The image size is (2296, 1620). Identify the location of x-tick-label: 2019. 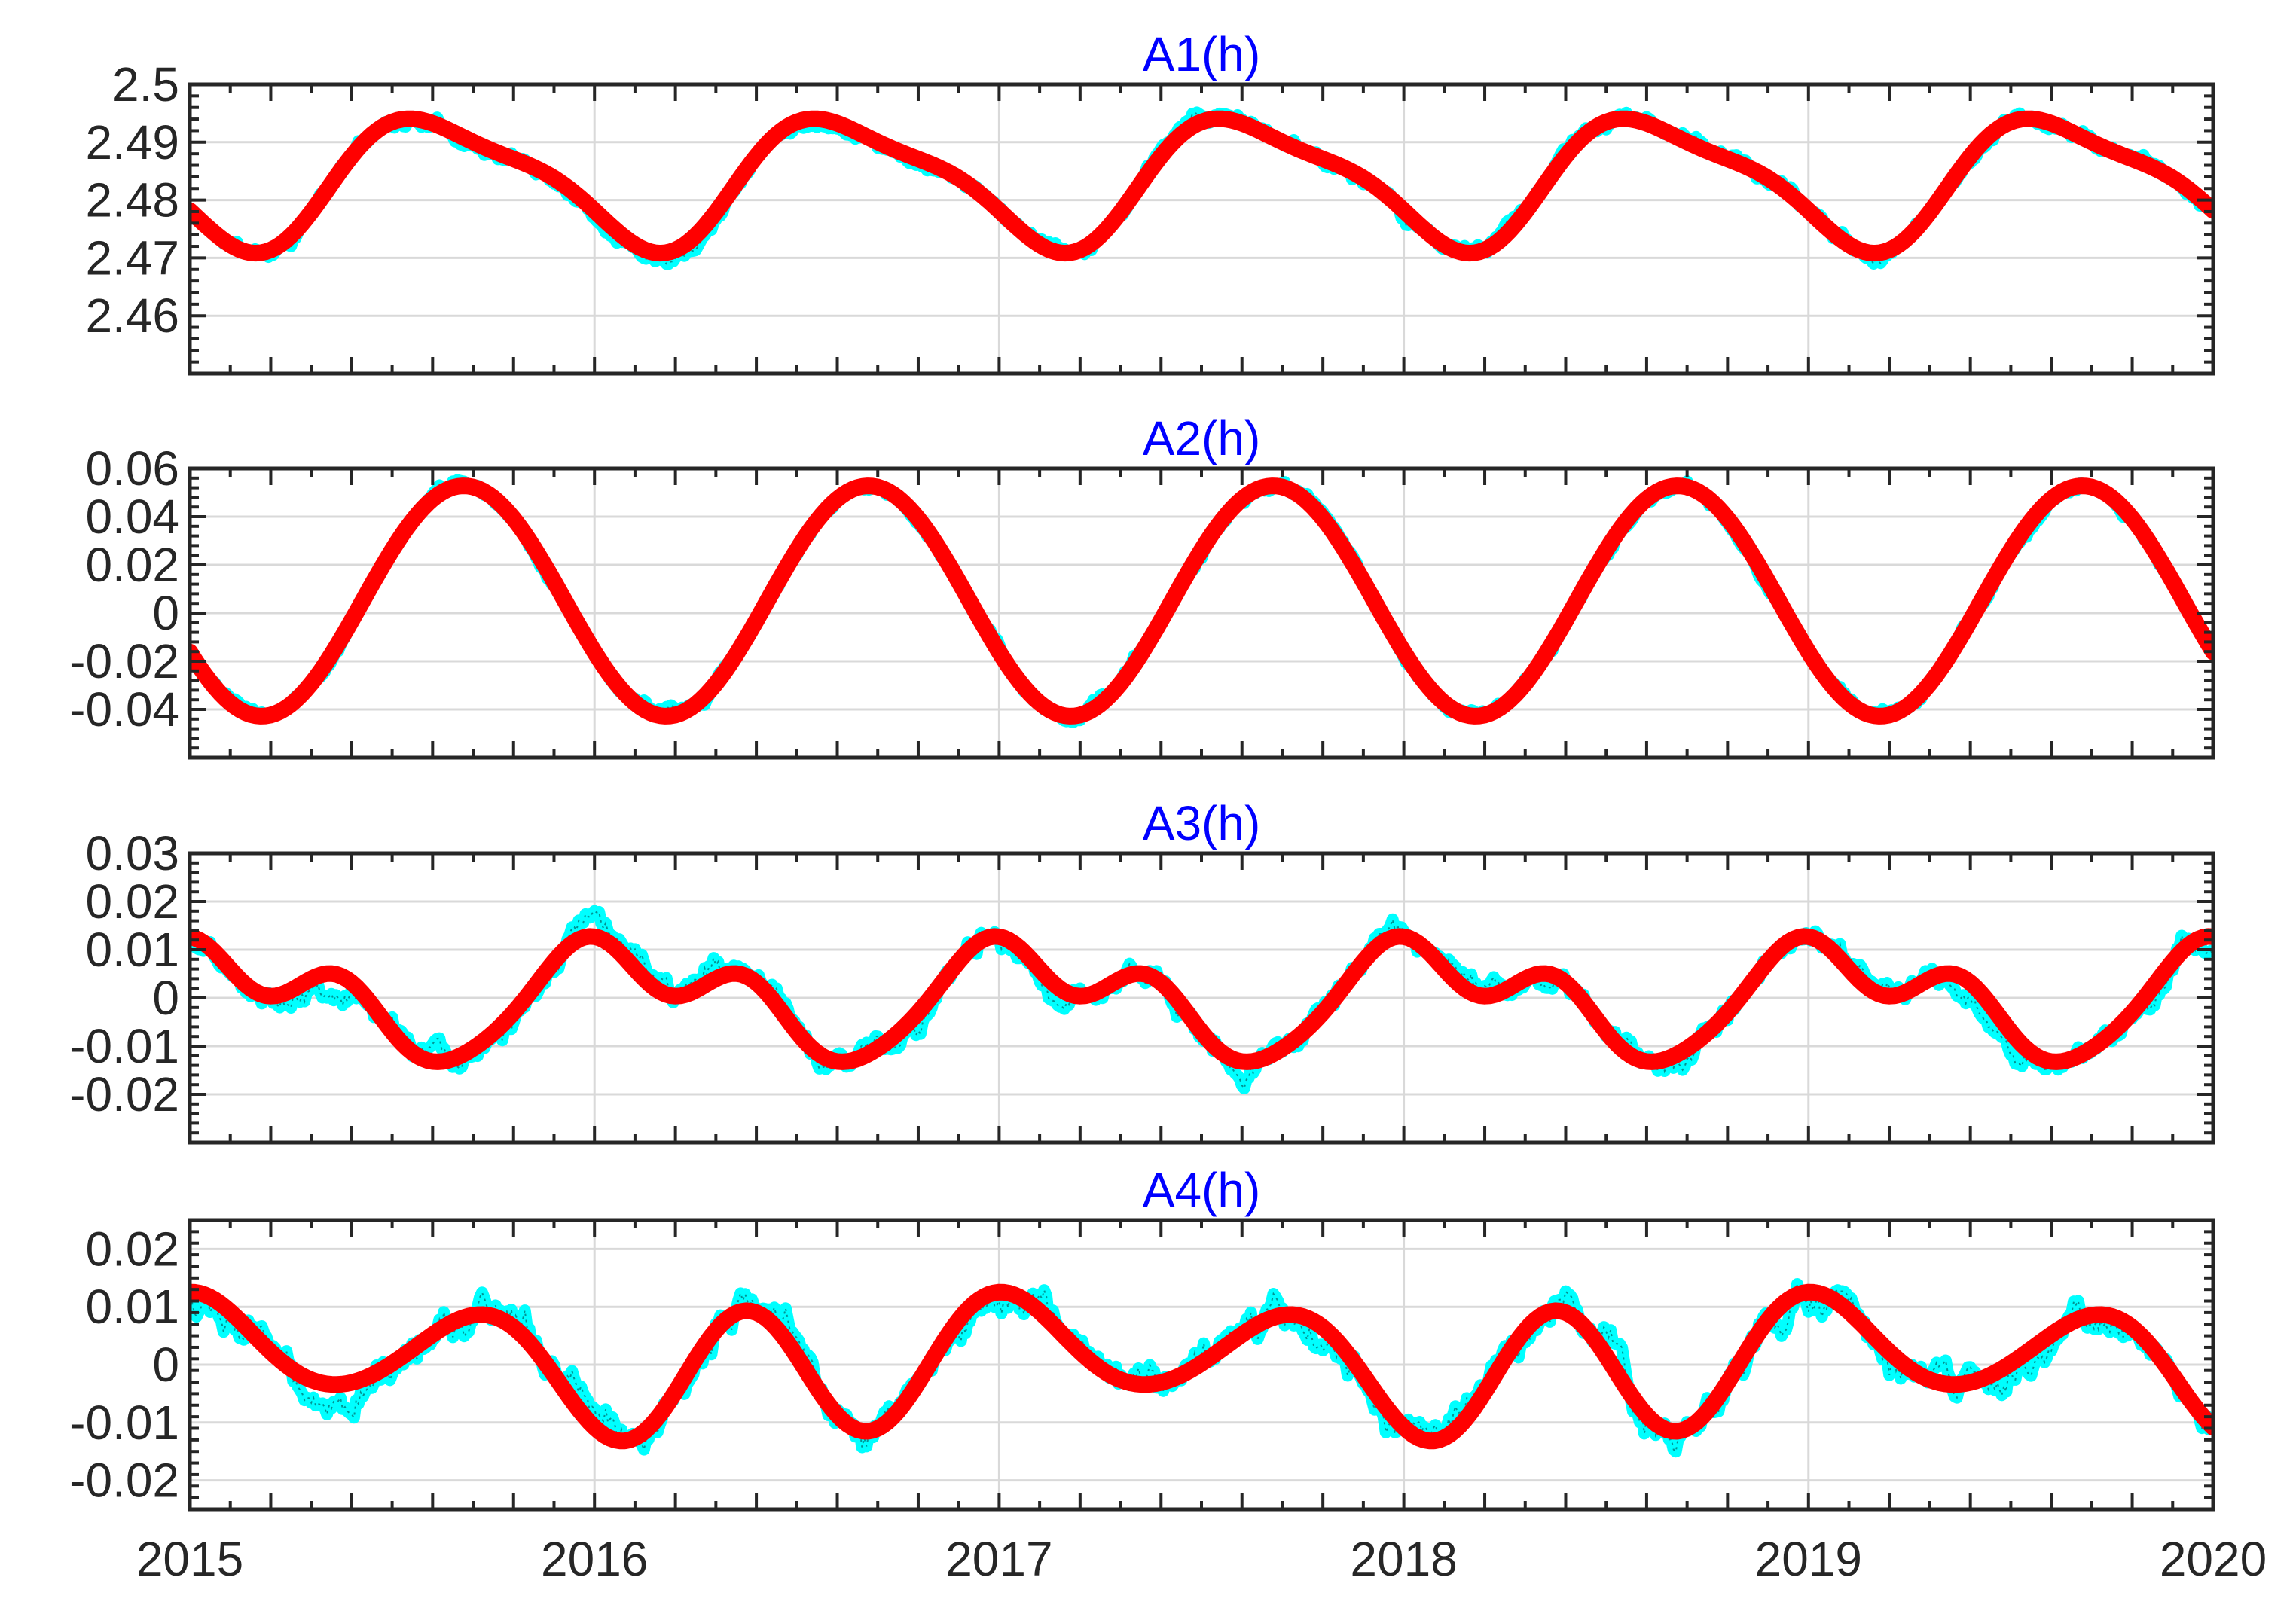
(1808, 1559).